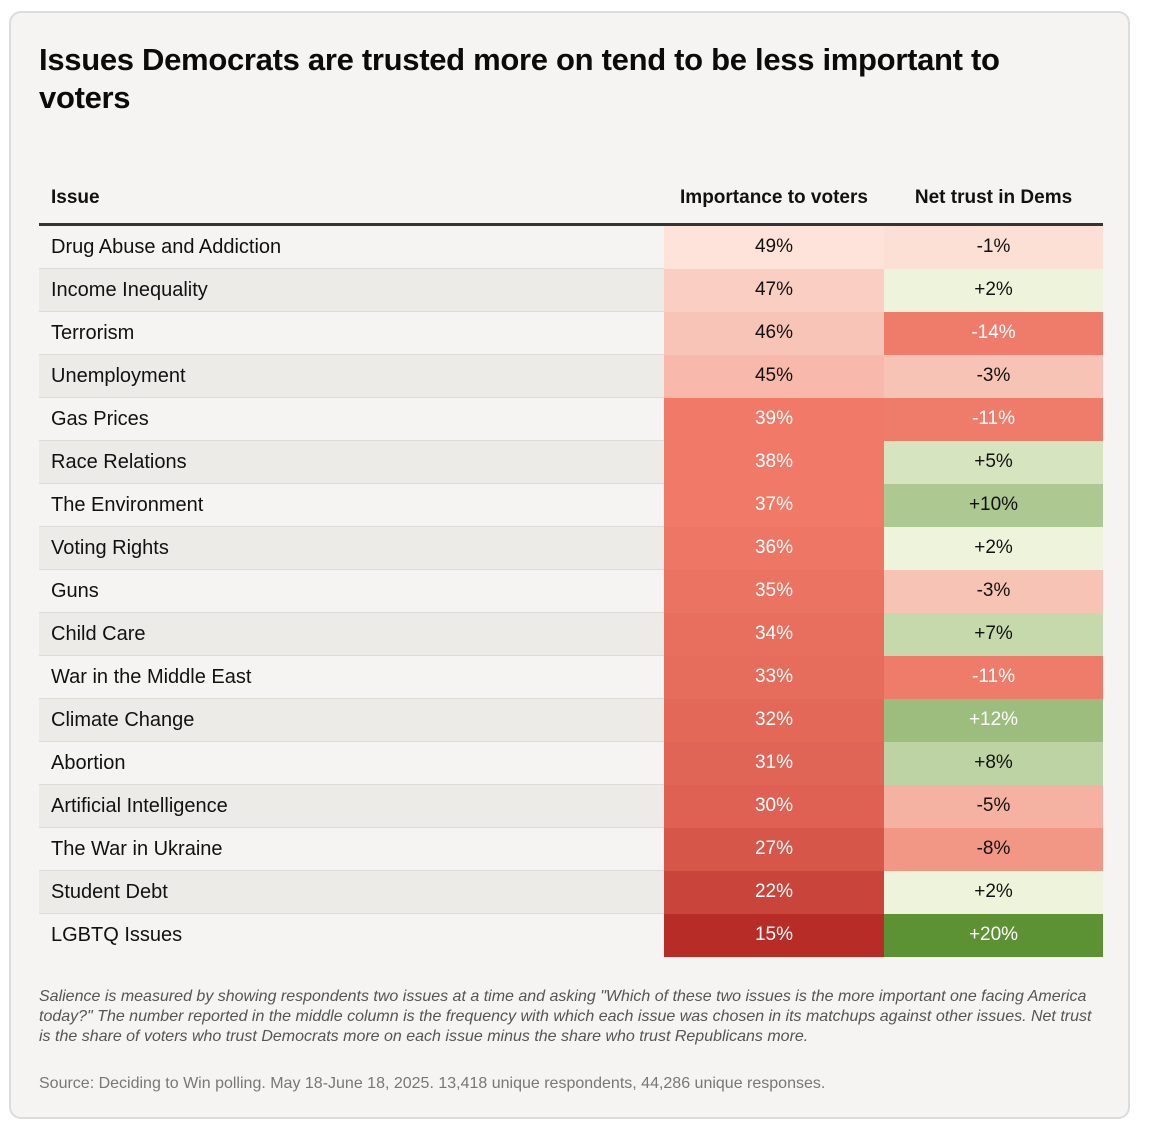 The height and width of the screenshot is (1144, 1162). I want to click on issue-label: Terrorism, so click(93, 333).